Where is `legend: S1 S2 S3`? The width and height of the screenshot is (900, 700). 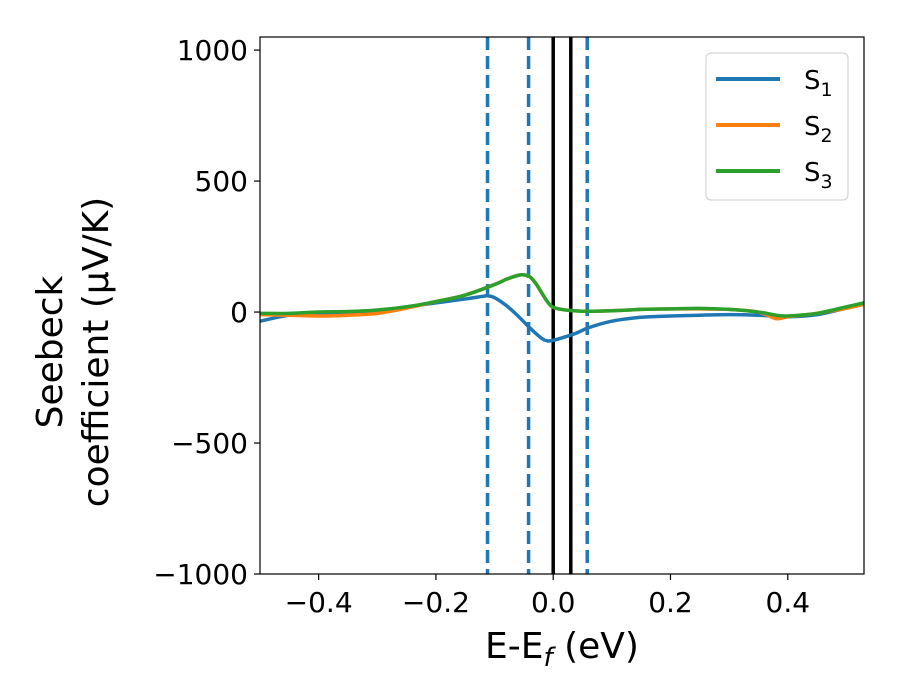
legend: S1 S2 S3 is located at coordinates (777, 126).